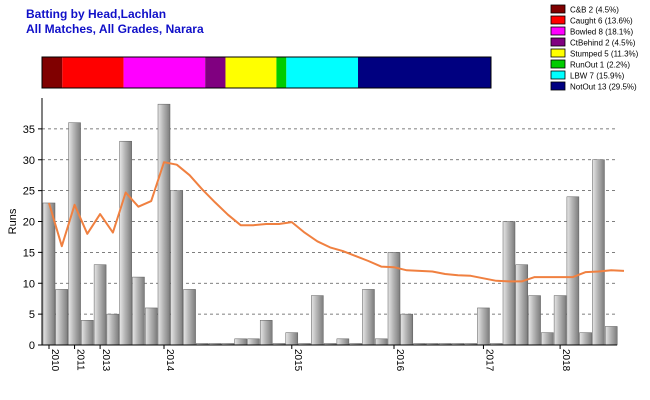 Image resolution: width=650 pixels, height=400 pixels. Describe the element at coordinates (29, 284) in the screenshot. I see `y-tick-label-2: 10` at that location.